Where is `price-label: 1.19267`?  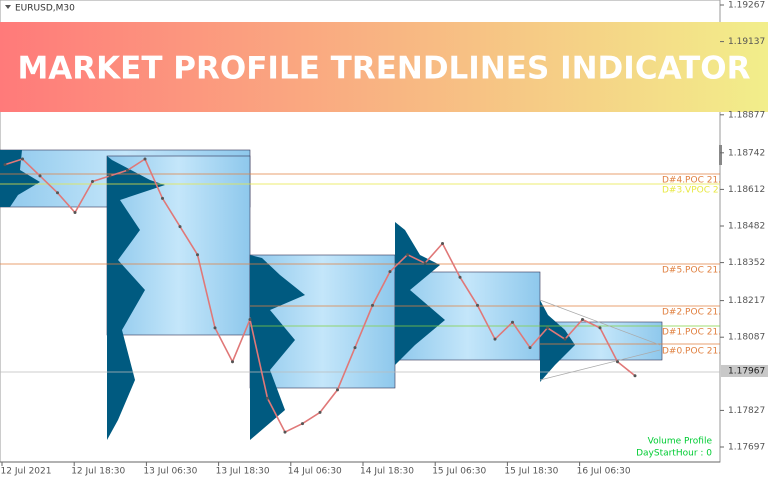
price-label: 1.19267 is located at coordinates (746, 6).